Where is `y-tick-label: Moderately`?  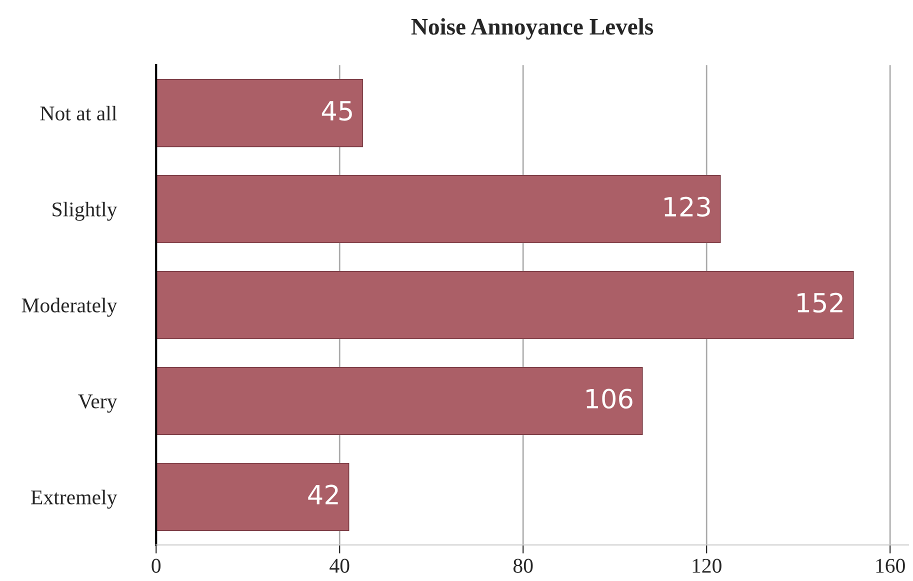
y-tick-label: Moderately is located at coordinates (70, 307).